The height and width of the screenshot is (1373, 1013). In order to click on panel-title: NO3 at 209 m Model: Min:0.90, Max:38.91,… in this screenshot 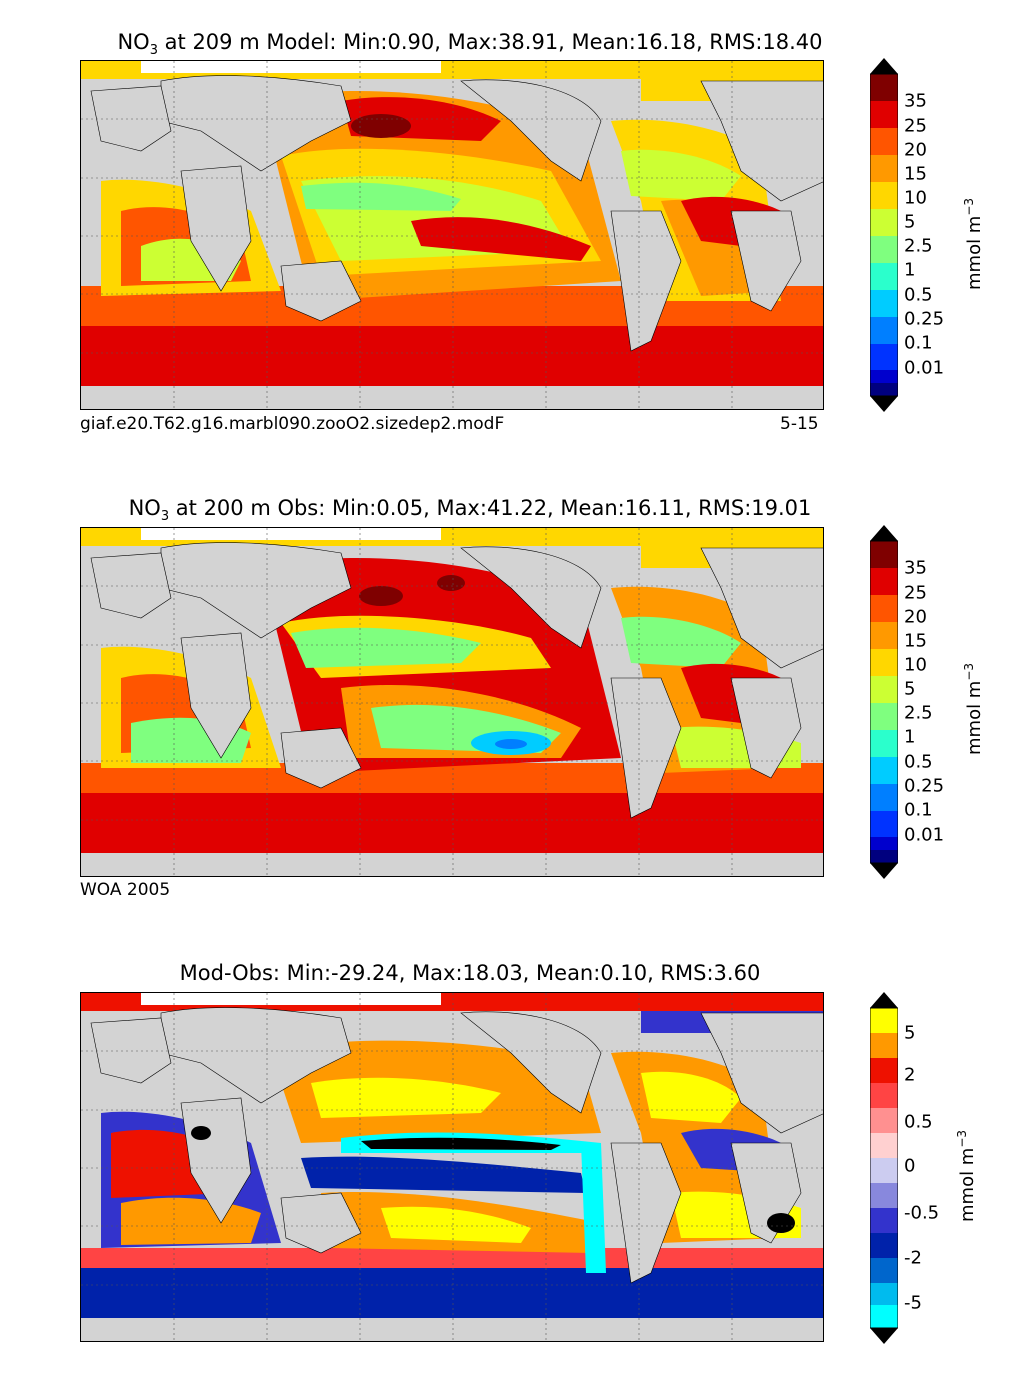, I will do `click(470, 44)`.